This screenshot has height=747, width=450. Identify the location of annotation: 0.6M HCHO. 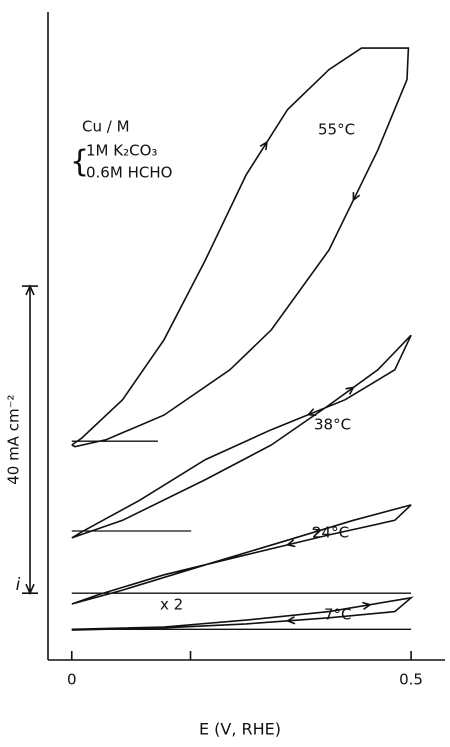
(129, 173).